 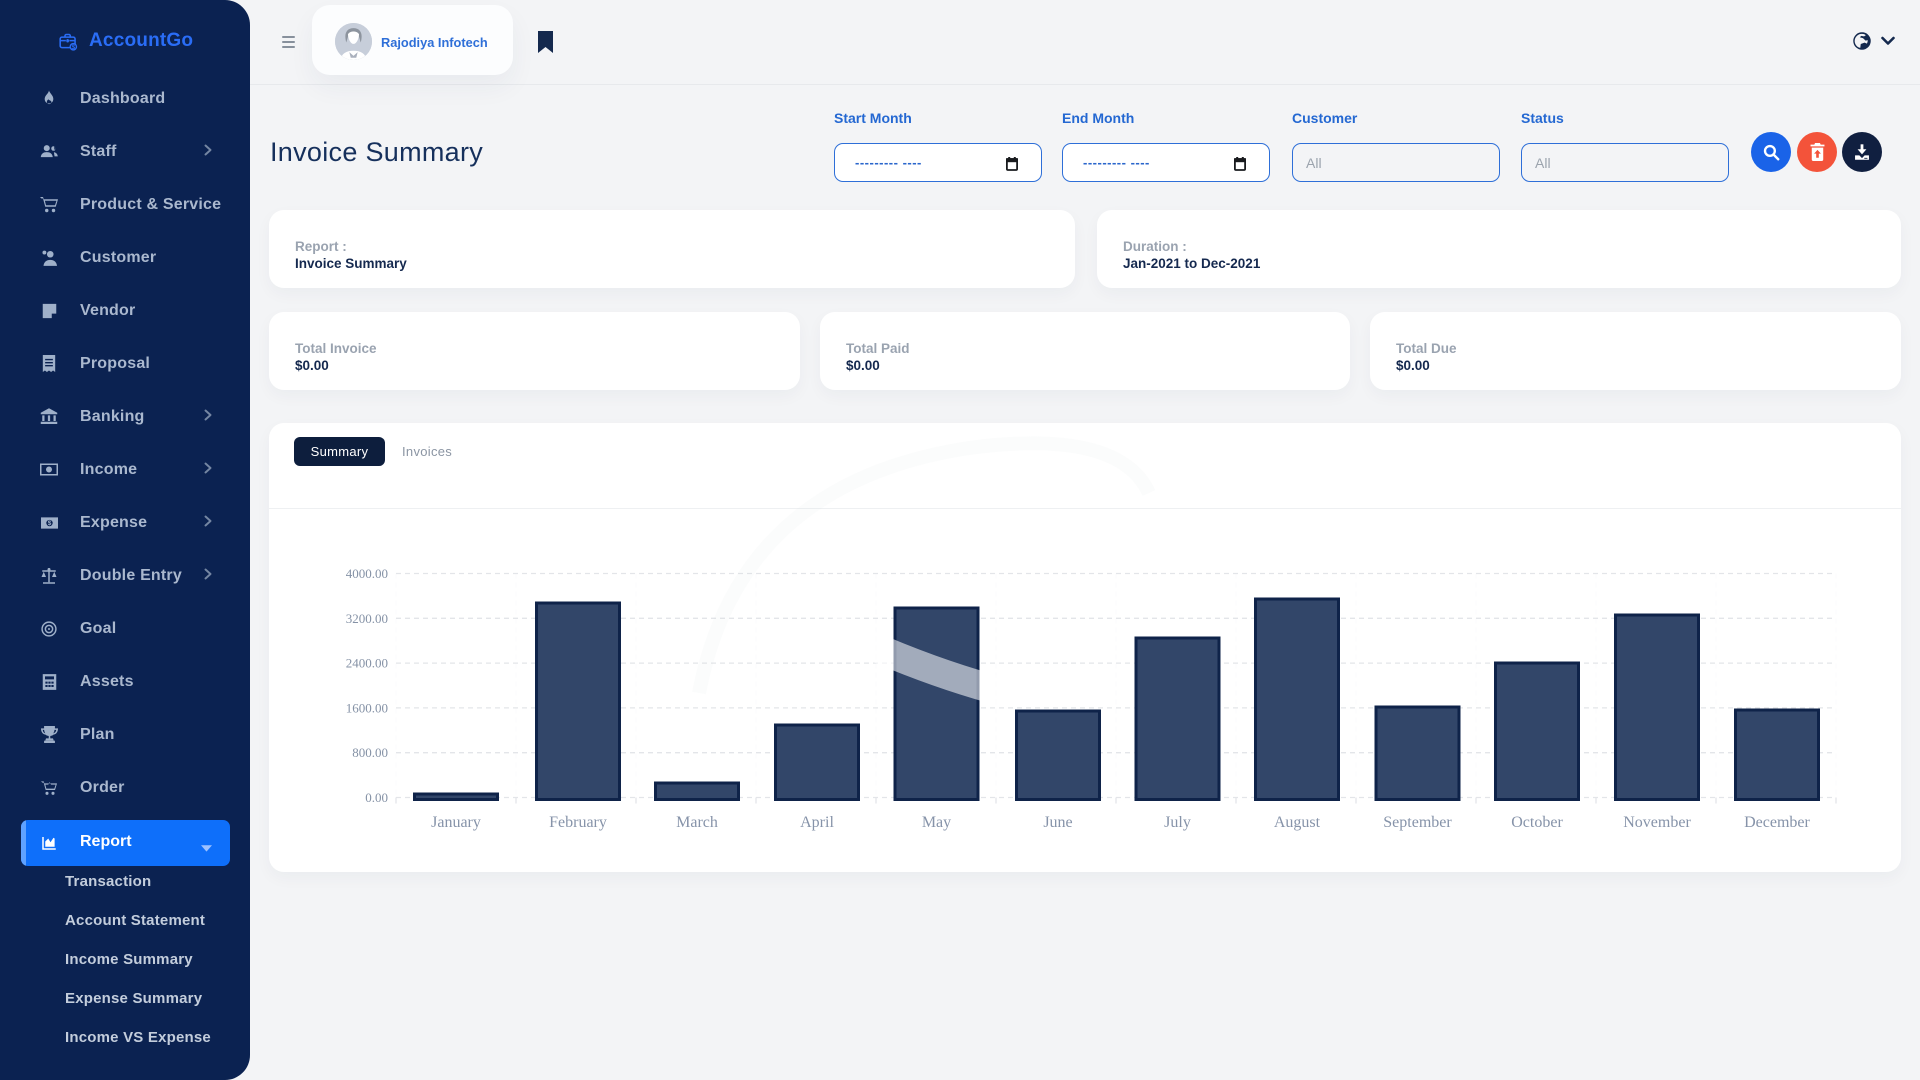 What do you see at coordinates (578, 822) in the screenshot?
I see `svg-text: February` at bounding box center [578, 822].